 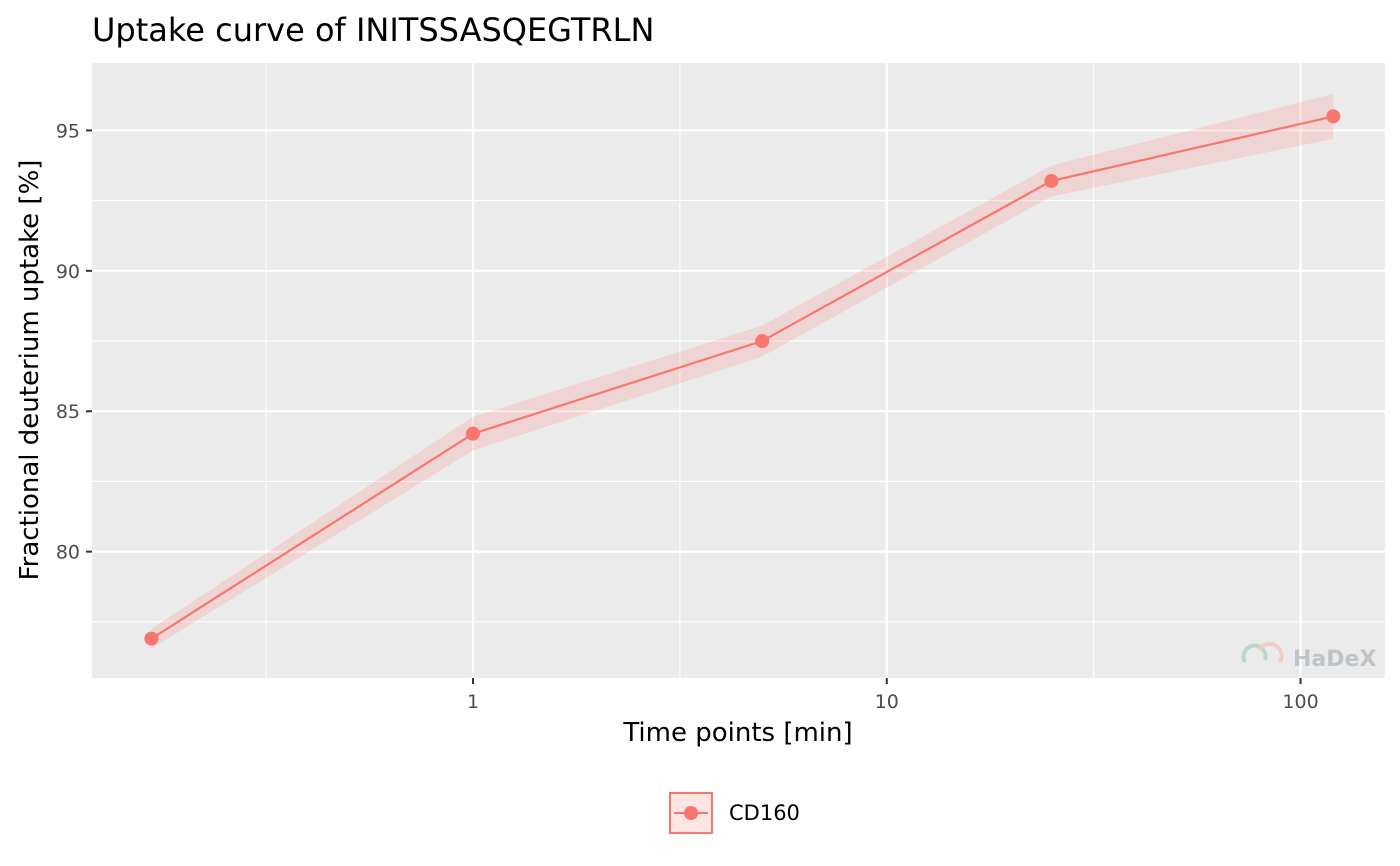 I want to click on x-axis-title: Time points [min], so click(x=737, y=733).